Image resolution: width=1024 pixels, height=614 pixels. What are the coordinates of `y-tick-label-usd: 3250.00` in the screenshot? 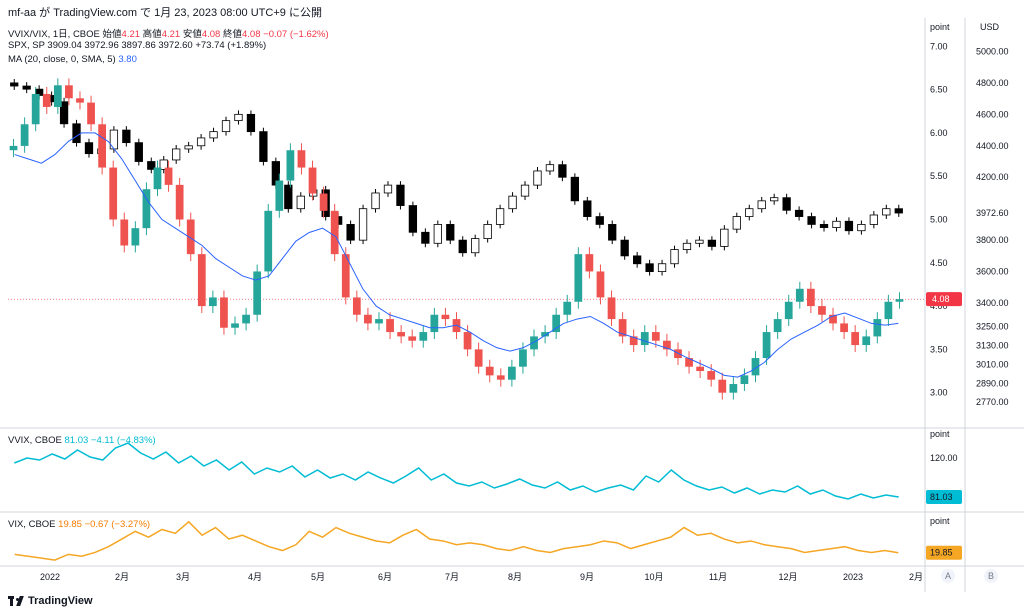 It's located at (992, 327).